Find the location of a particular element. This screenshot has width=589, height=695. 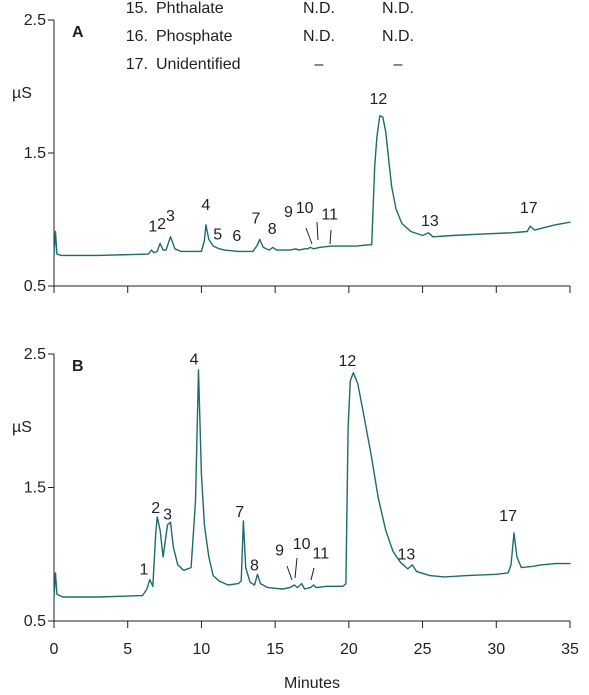

legend-row-value-a: – is located at coordinates (319, 64).